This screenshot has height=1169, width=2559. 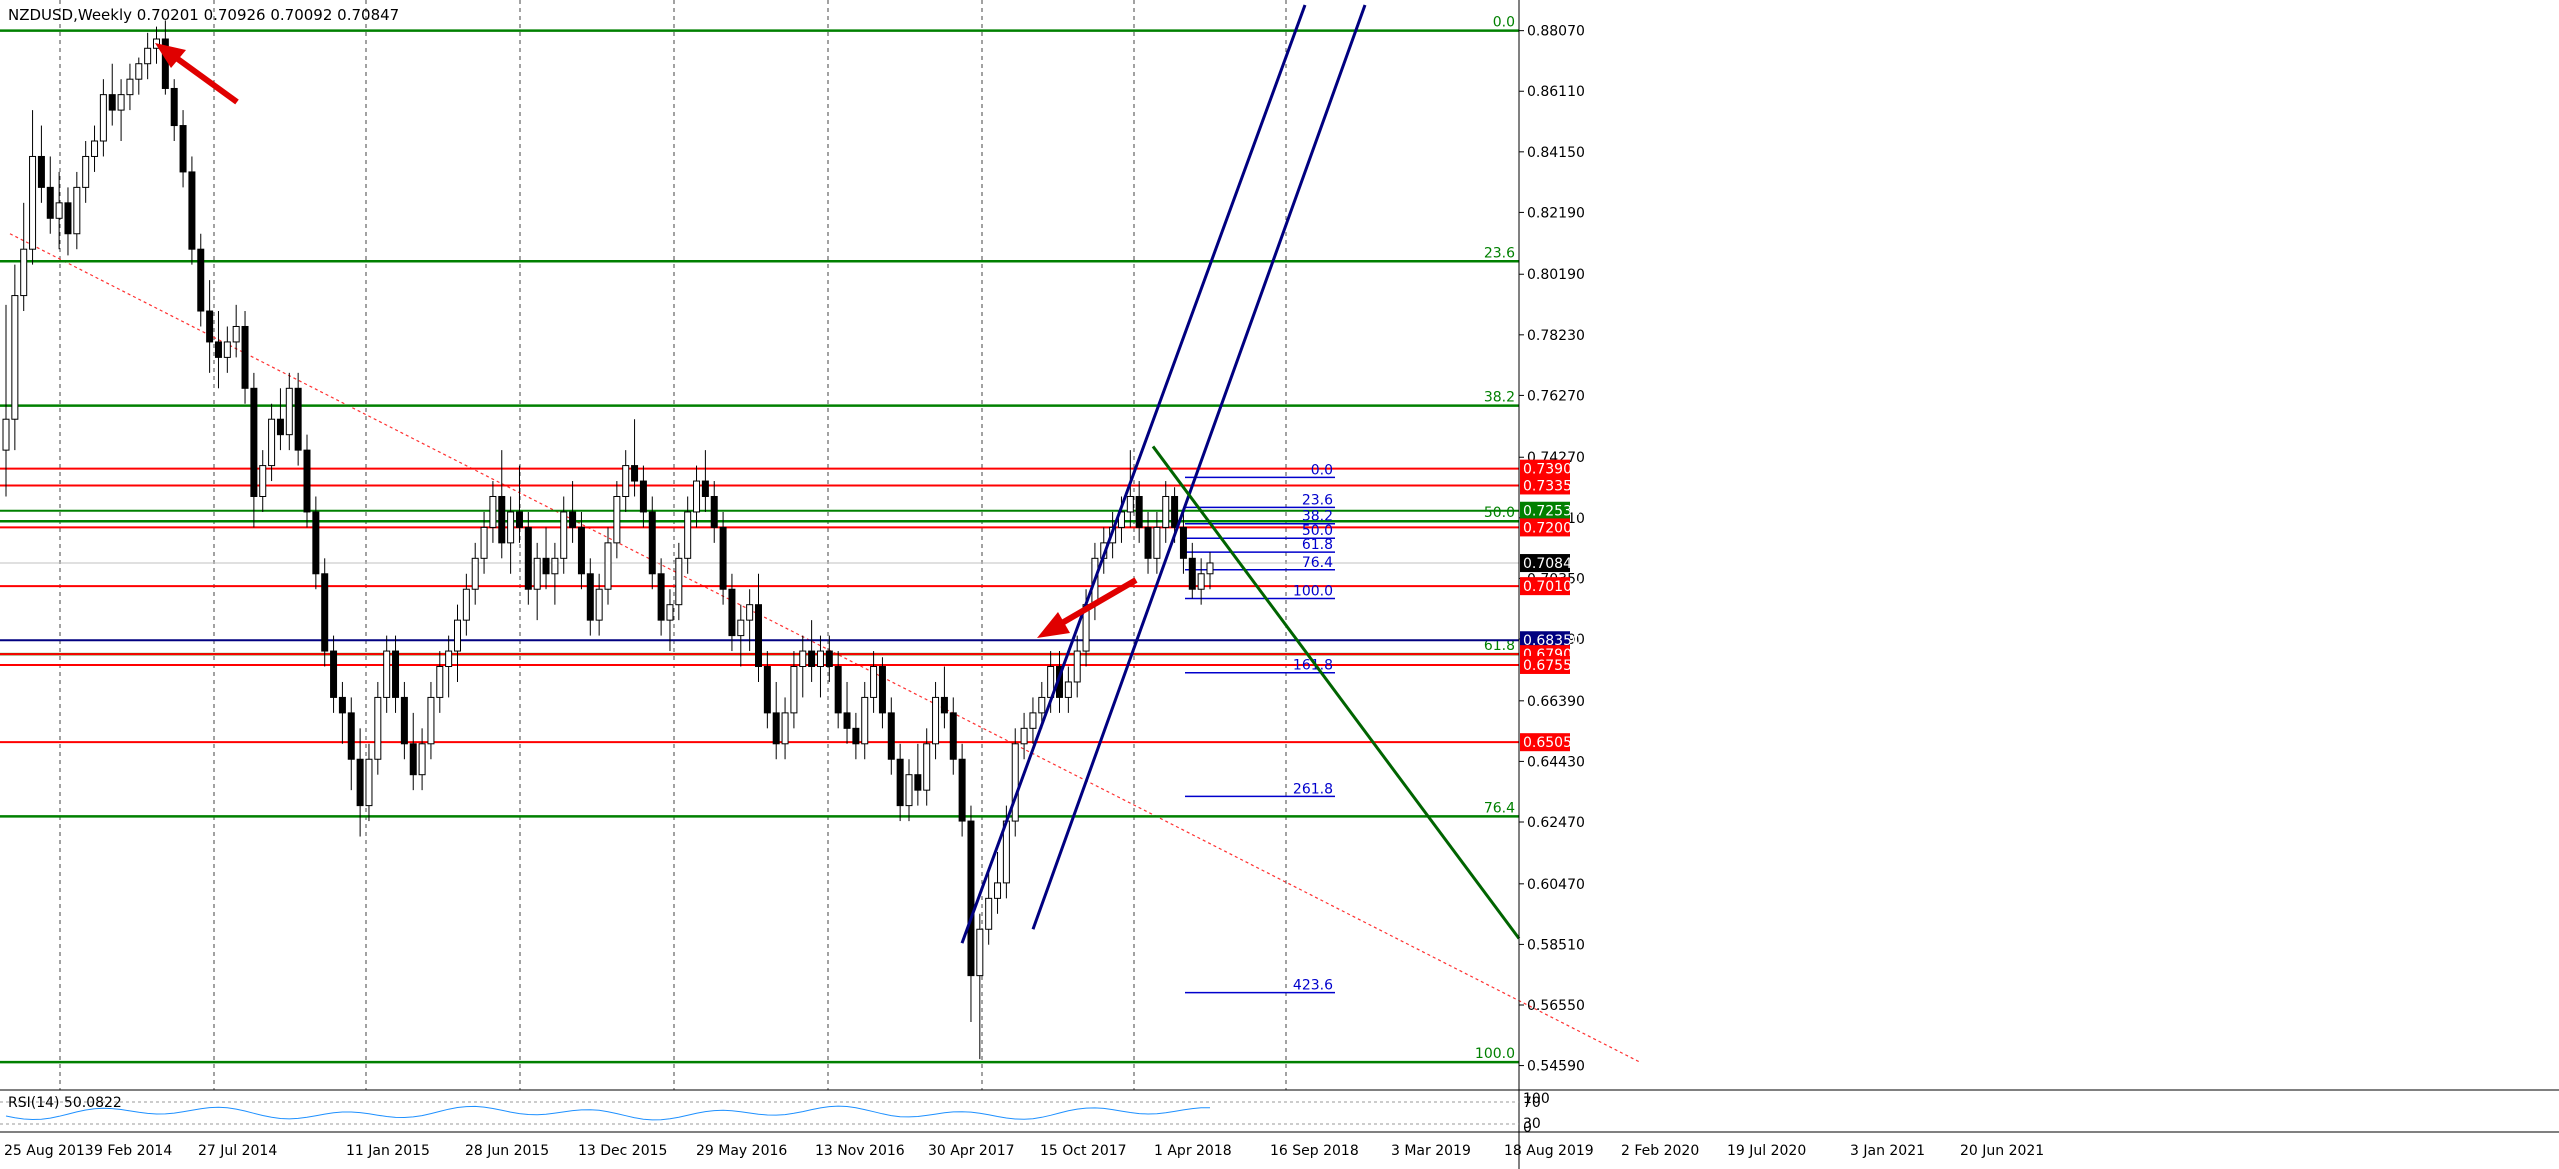 What do you see at coordinates (1556, 702) in the screenshot?
I see `y-tick-label: 0.66390` at bounding box center [1556, 702].